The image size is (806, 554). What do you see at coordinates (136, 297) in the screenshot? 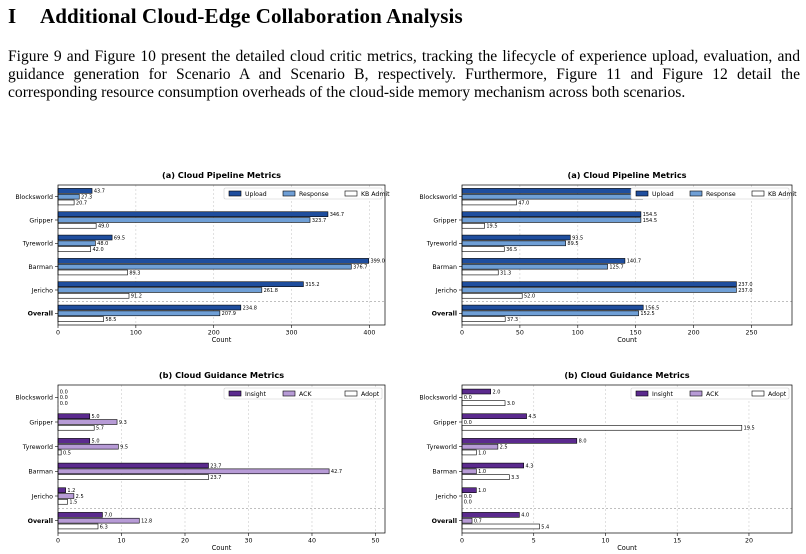
I see `data-label-kb-admit-jericho: 91.2` at bounding box center [136, 297].